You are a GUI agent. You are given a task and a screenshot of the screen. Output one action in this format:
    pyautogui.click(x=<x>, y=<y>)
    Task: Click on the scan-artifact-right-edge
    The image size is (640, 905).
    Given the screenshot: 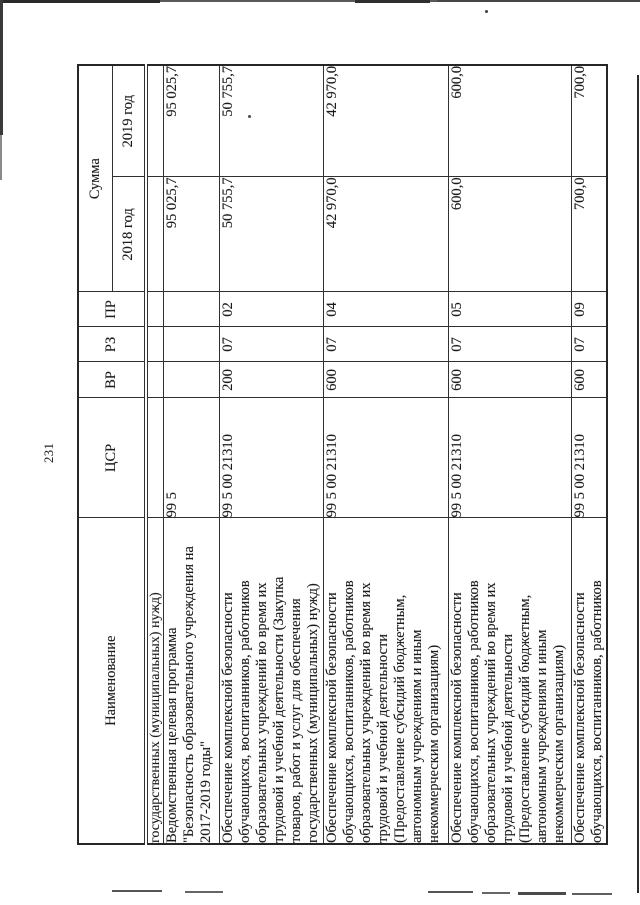 What is the action you would take?
    pyautogui.click(x=637, y=484)
    